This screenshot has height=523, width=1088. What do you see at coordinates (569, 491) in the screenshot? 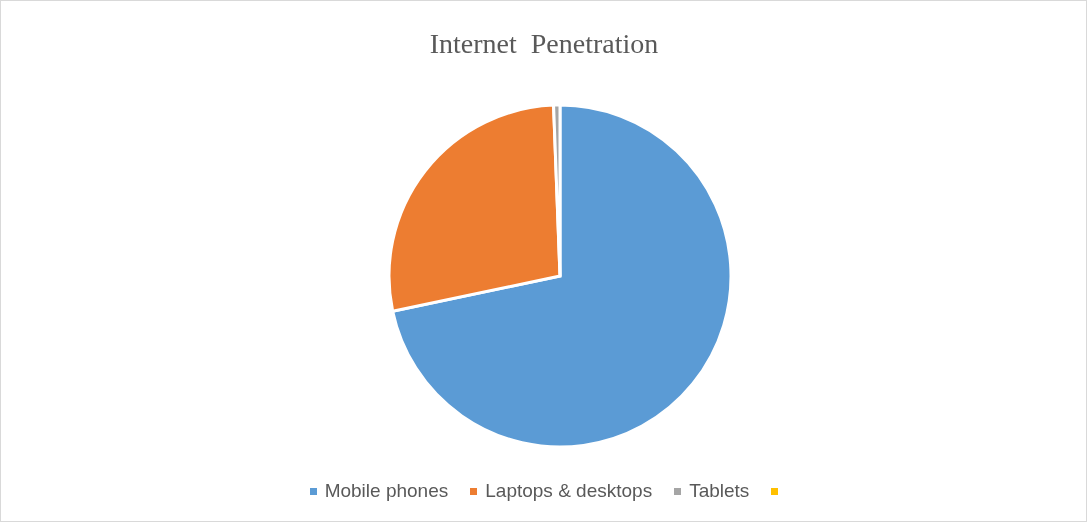
I see `legend-label: Laptops & desktops` at bounding box center [569, 491].